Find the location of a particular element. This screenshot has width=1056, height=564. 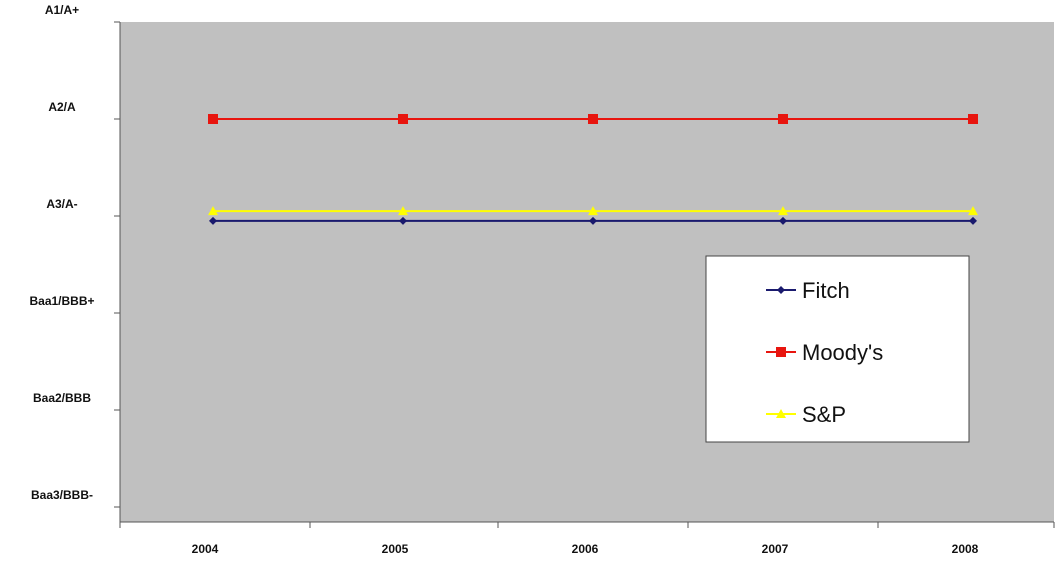

legend-item: Fitch is located at coordinates (808, 290).